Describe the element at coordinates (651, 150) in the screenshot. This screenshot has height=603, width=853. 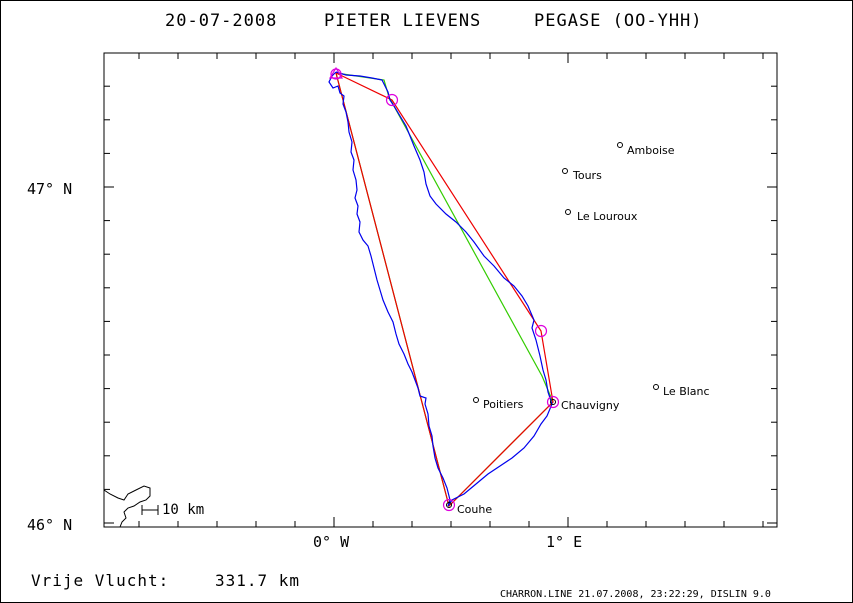
I see `place-amboise: Amboise` at that location.